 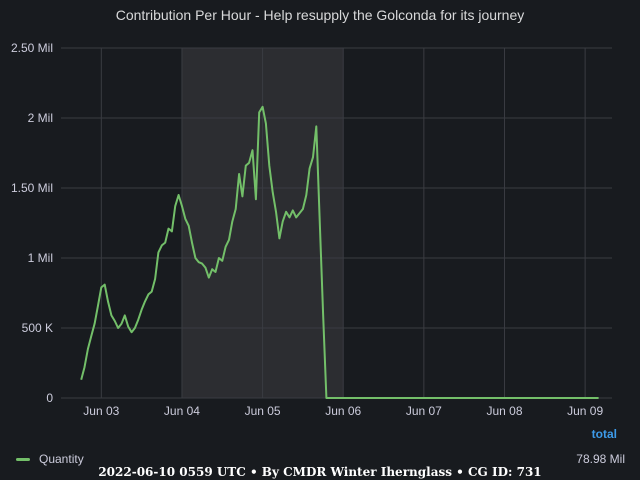 What do you see at coordinates (504, 411) in the screenshot?
I see `x-tick-label: Jun 08` at bounding box center [504, 411].